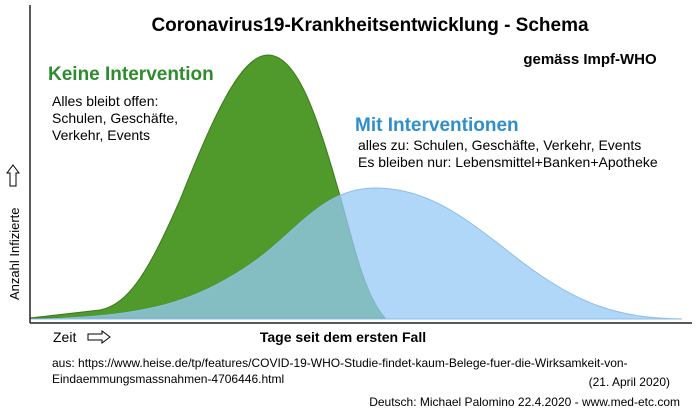 This screenshot has width=698, height=417. I want to click on desc-line: Verkehr, Events, so click(101, 135).